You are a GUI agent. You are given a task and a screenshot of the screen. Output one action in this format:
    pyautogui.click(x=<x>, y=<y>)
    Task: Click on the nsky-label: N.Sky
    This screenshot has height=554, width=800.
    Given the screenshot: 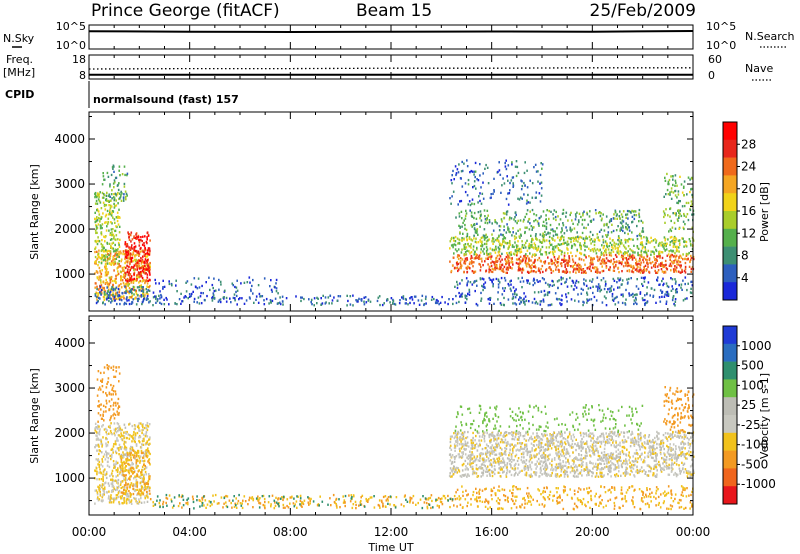 What is the action you would take?
    pyautogui.click(x=19, y=38)
    